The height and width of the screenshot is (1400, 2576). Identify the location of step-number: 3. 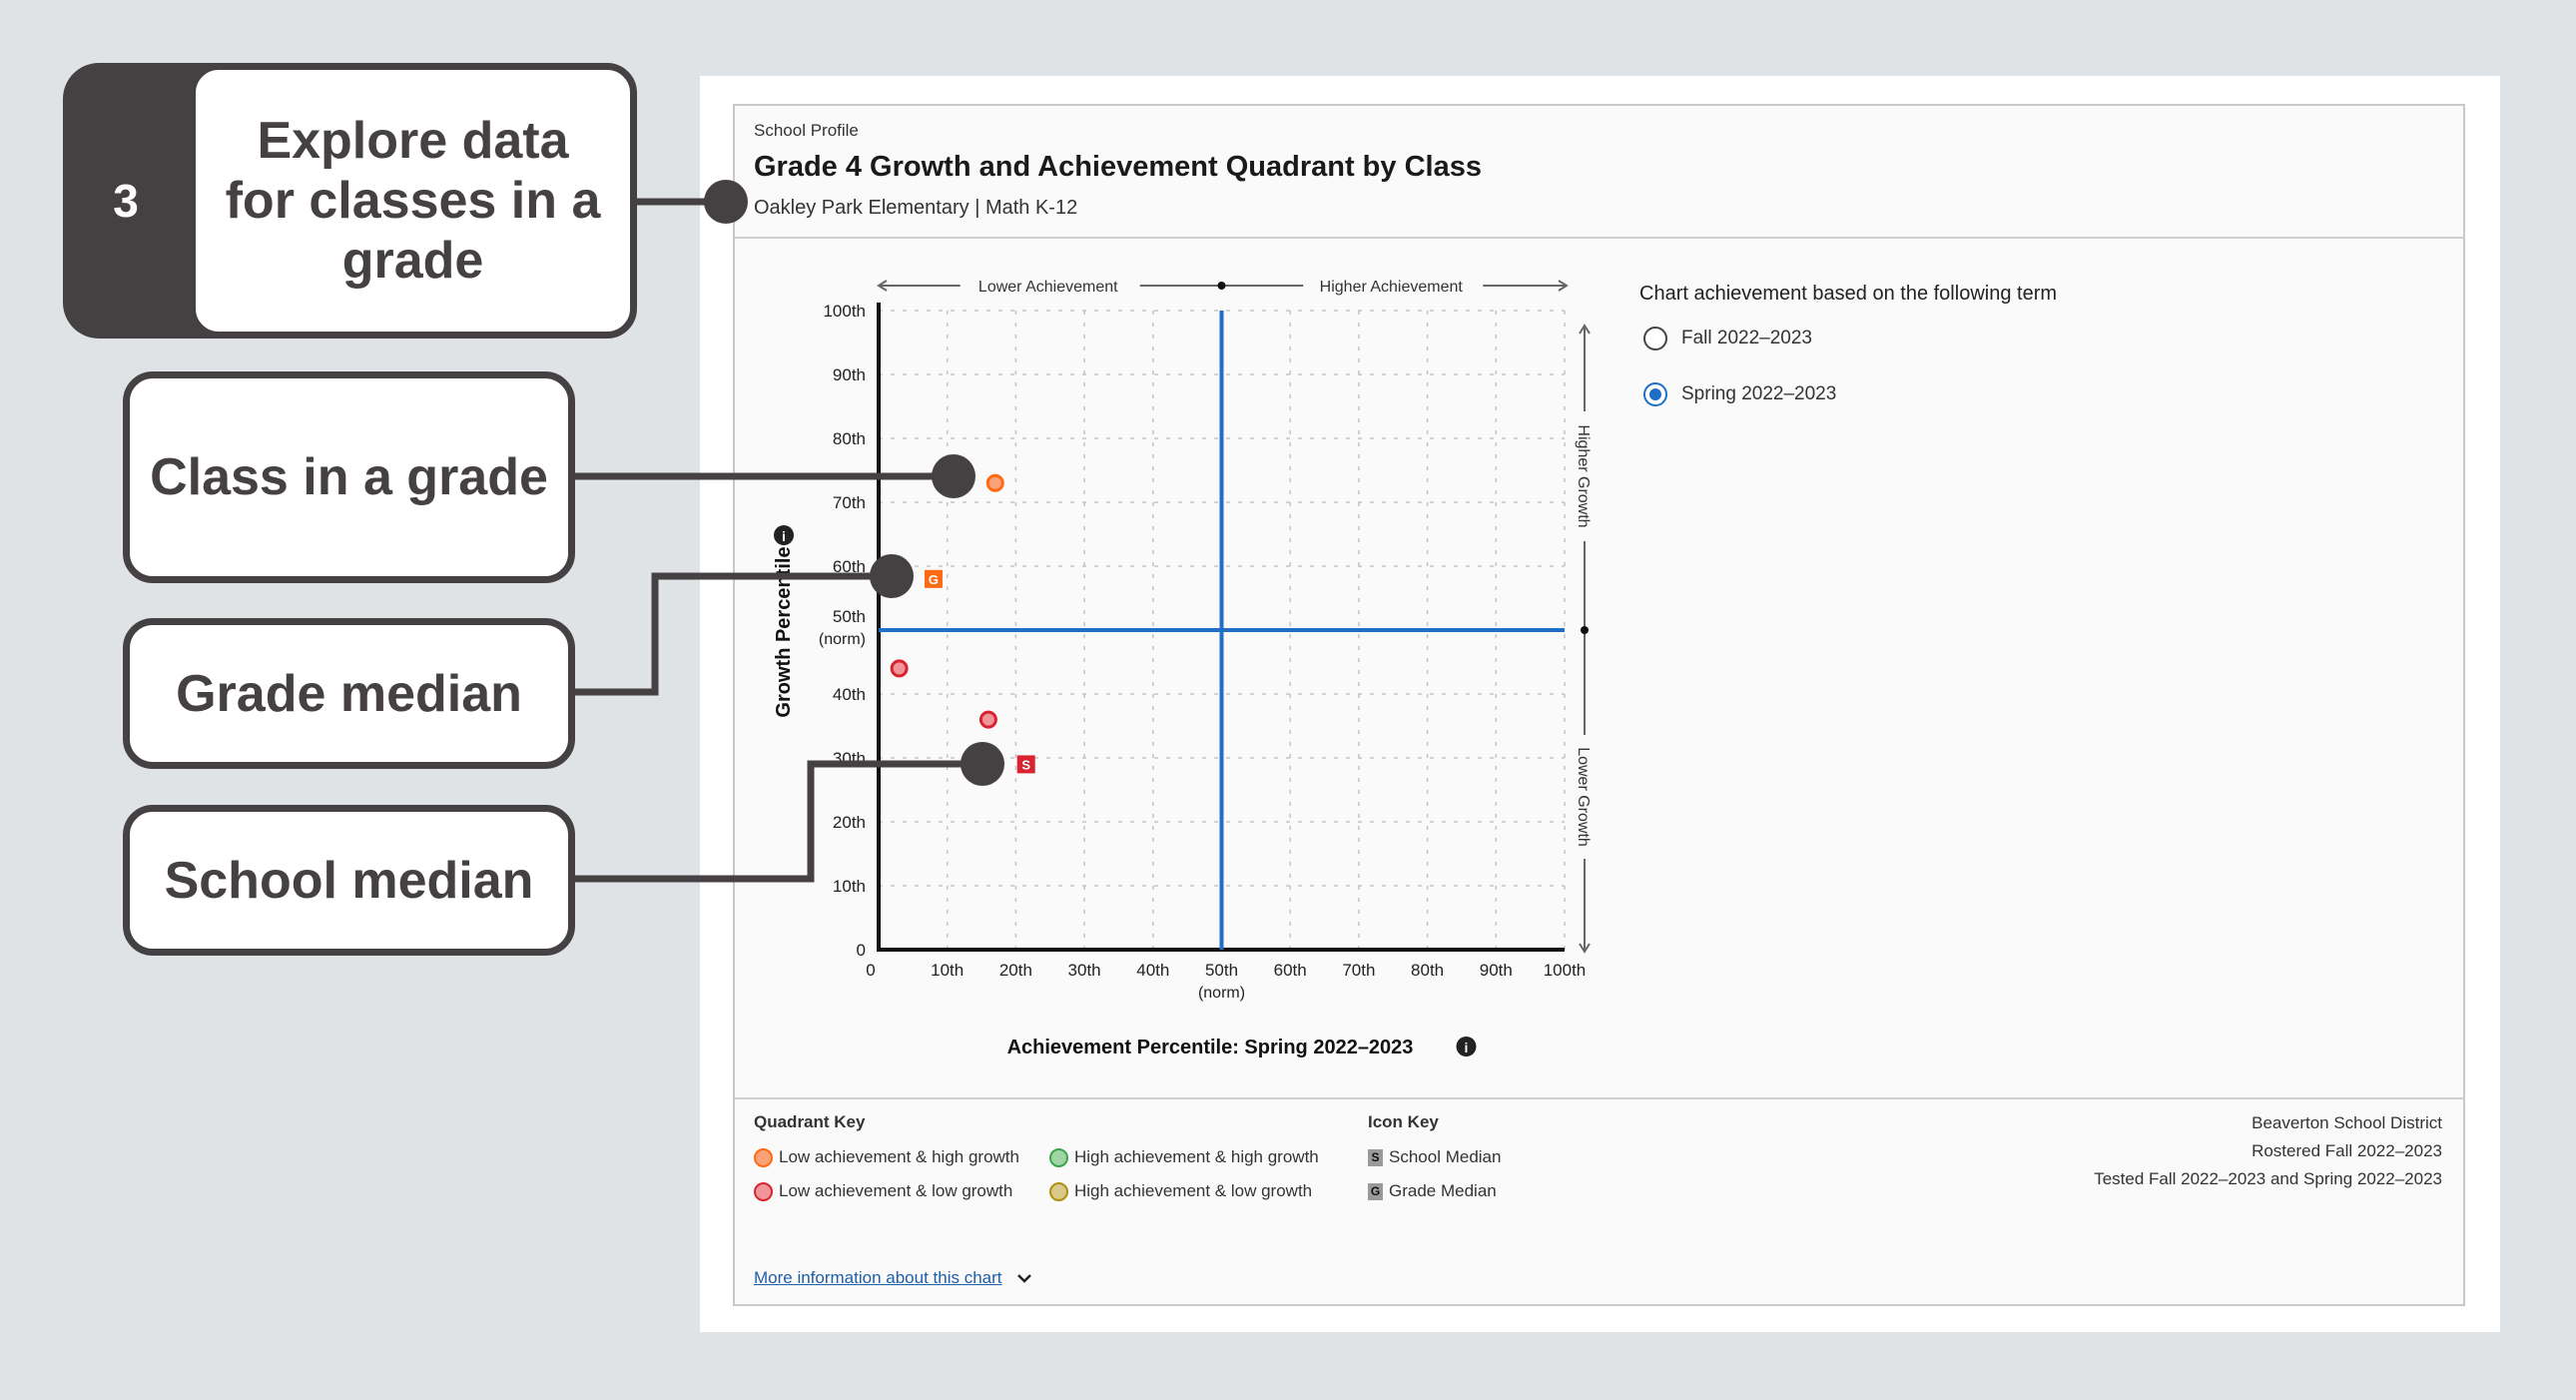
(126, 201).